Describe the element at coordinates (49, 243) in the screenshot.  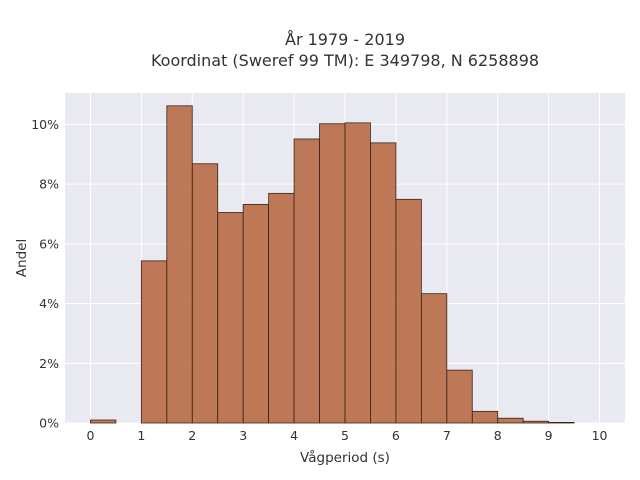
I see `y-tick-label: 6%` at that location.